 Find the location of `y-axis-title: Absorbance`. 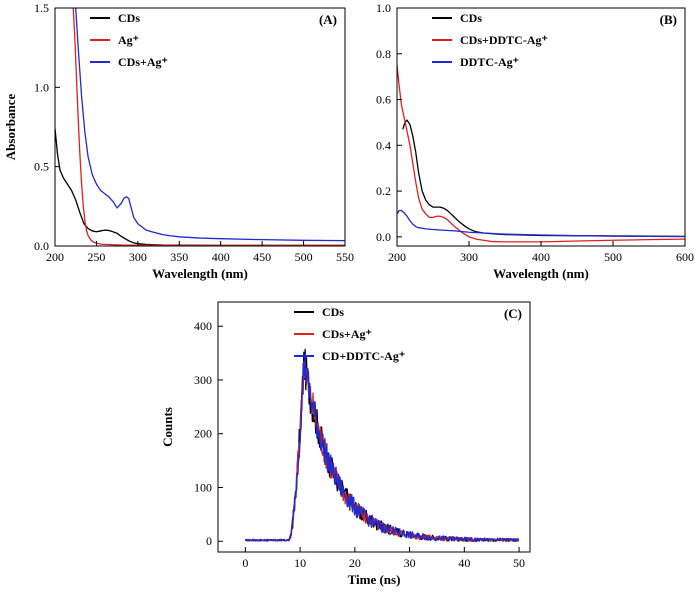

y-axis-title: Absorbance is located at coordinates (10, 127).